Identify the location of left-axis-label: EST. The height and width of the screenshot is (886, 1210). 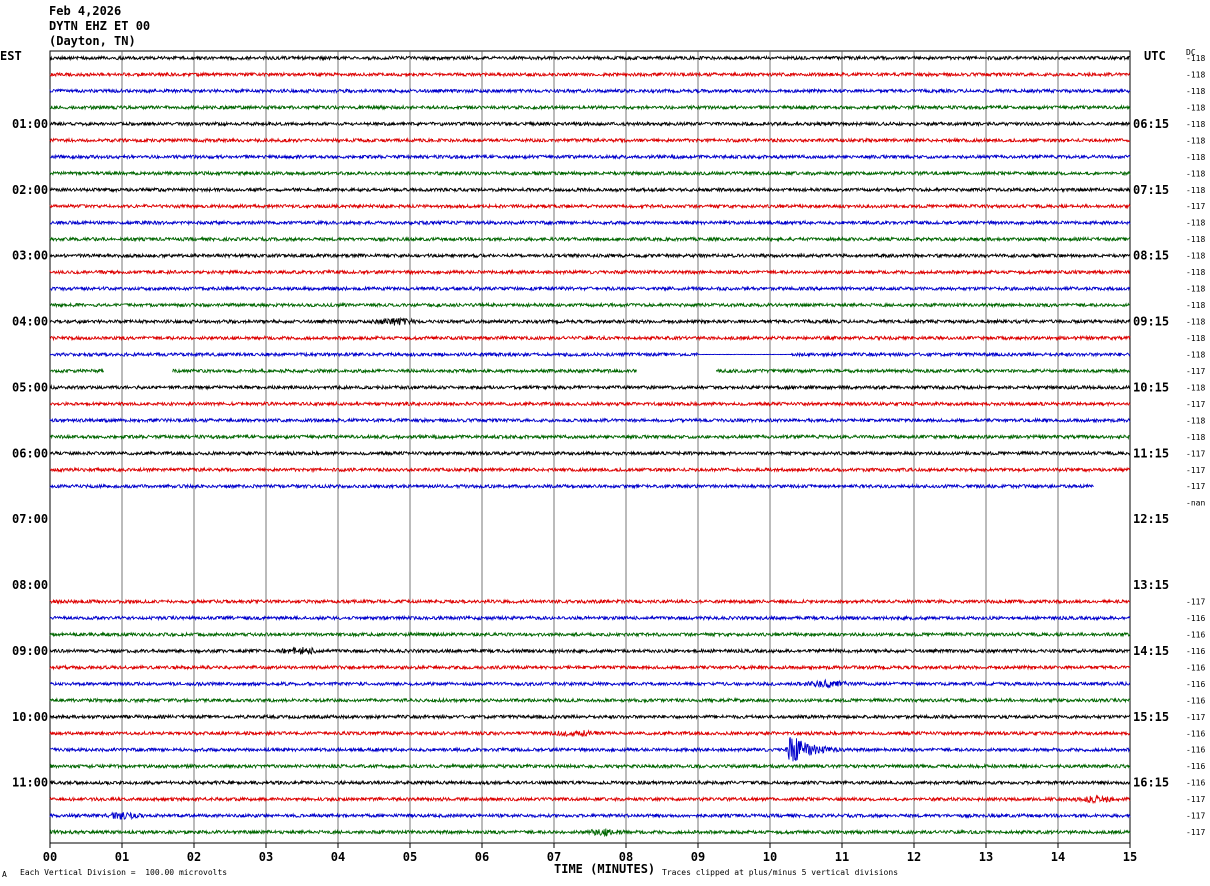
(11, 56).